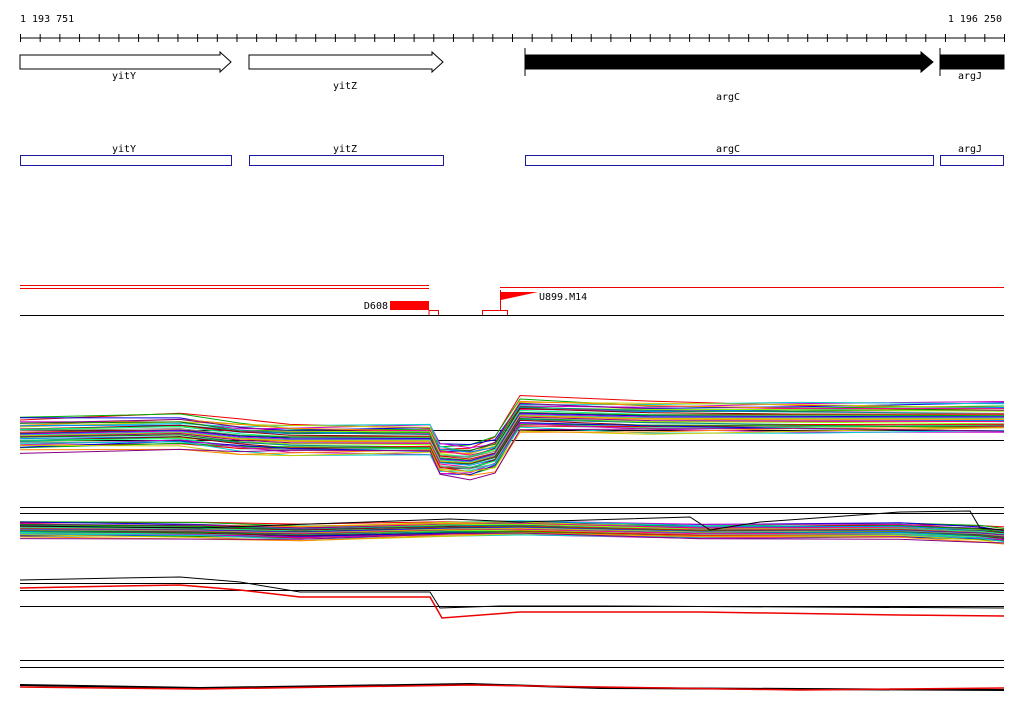  Describe the element at coordinates (519, 296) in the screenshot. I see `flag` at that location.